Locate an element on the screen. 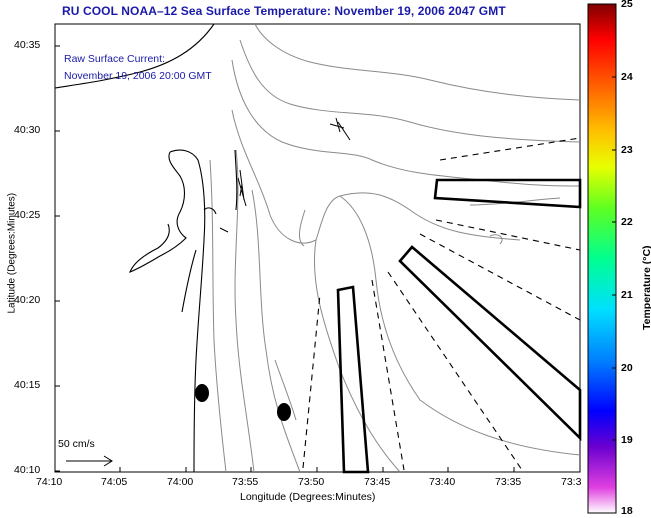  x-tick-label: 73:3 is located at coordinates (571, 482).